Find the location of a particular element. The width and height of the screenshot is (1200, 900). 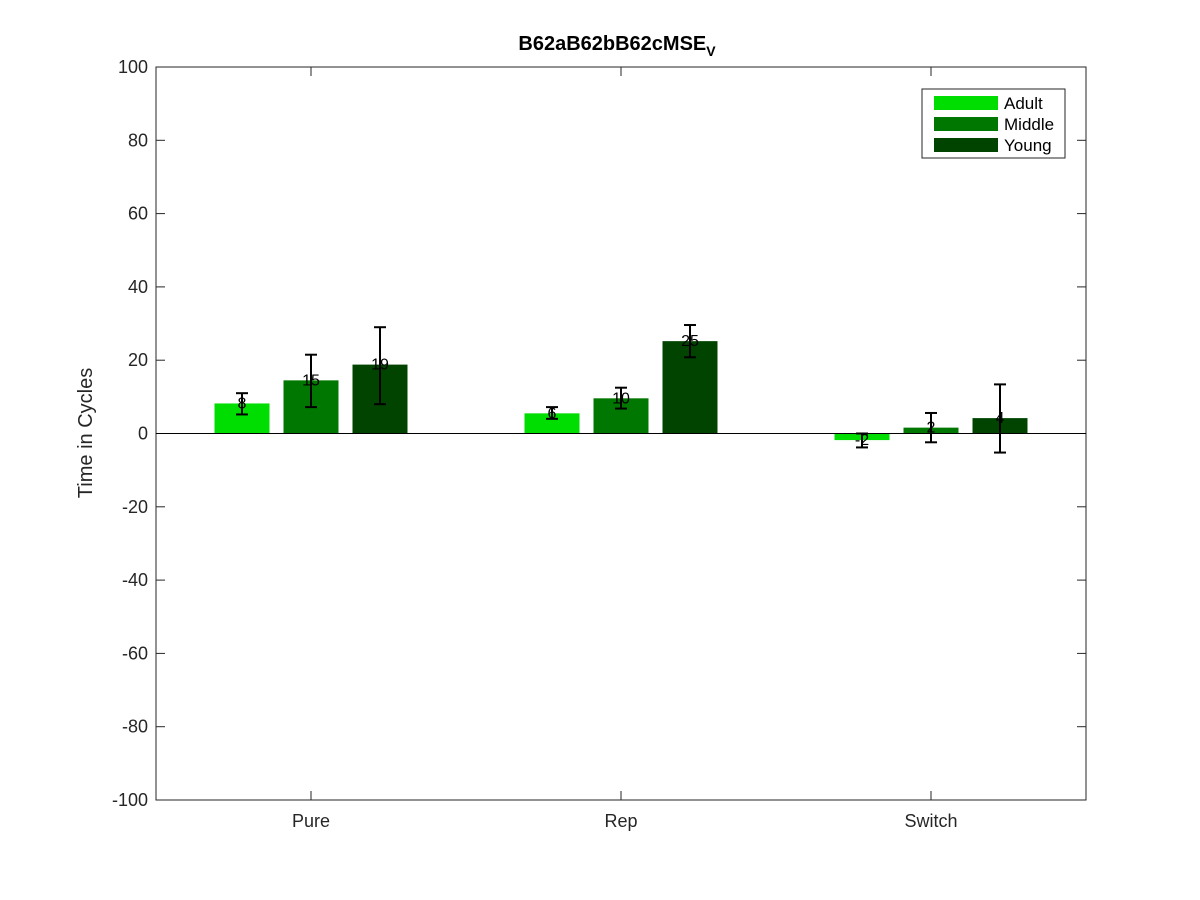

y-tick-label: -20 is located at coordinates (135, 507).